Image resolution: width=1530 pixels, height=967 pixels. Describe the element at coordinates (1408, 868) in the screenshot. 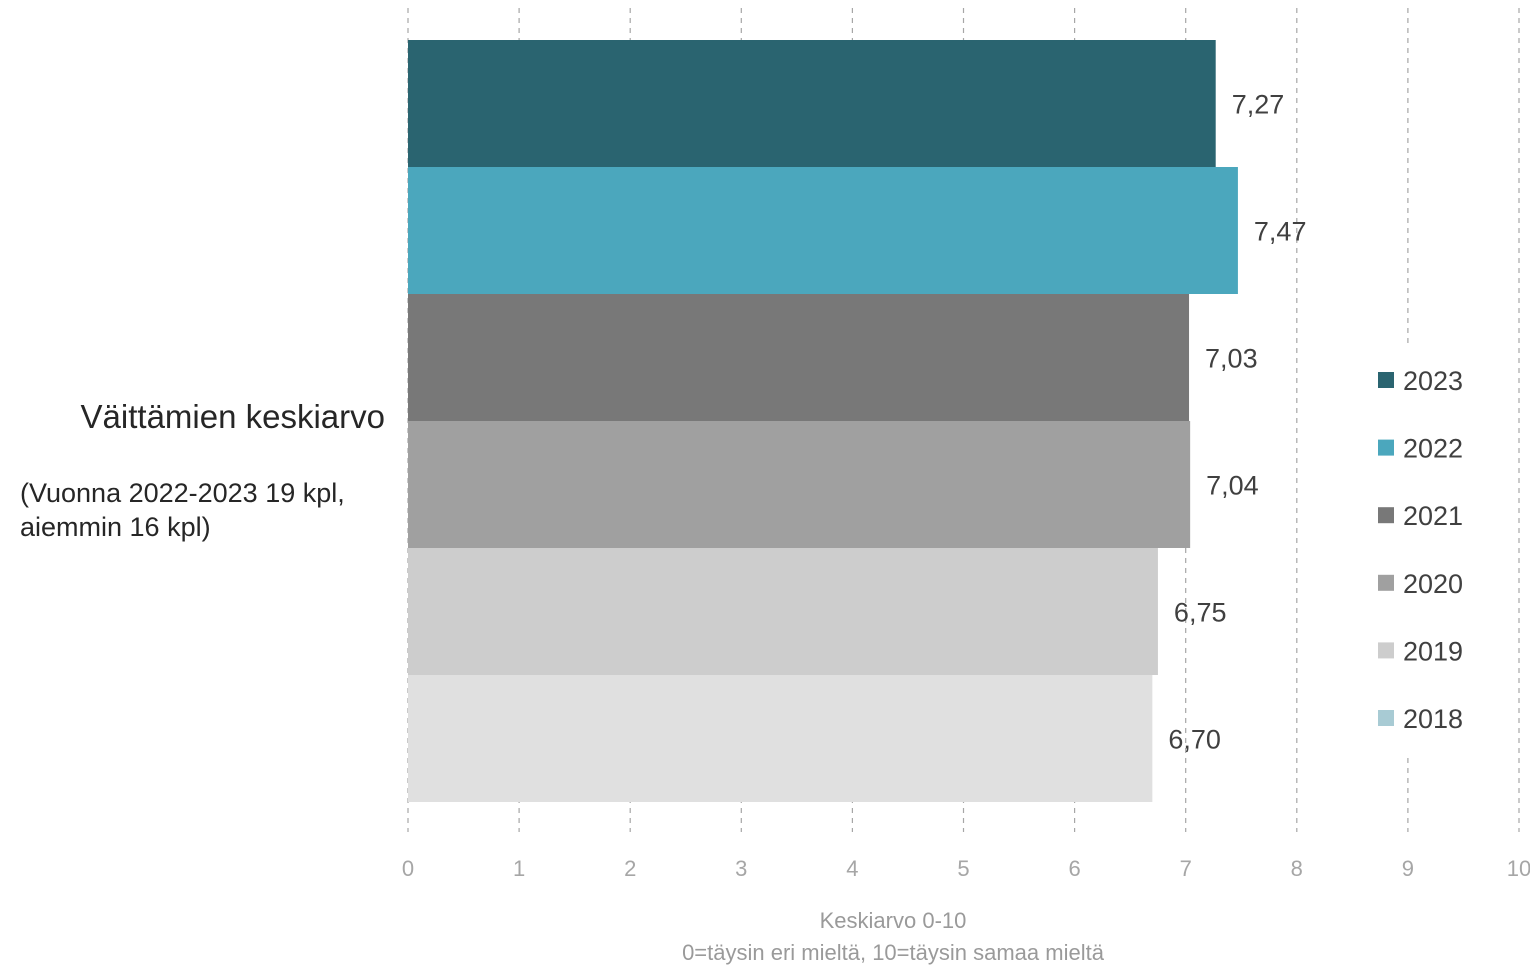

I see `x-tick-label: 9` at that location.